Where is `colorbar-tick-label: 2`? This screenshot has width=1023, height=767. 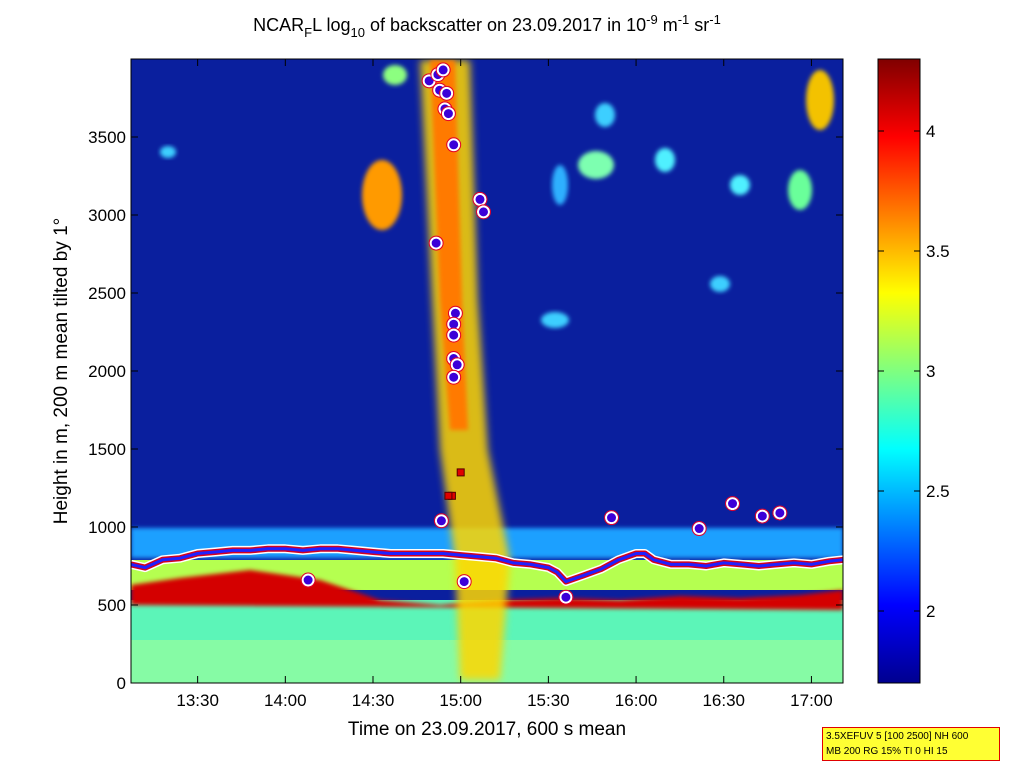
colorbar-tick-label: 2 is located at coordinates (930, 611).